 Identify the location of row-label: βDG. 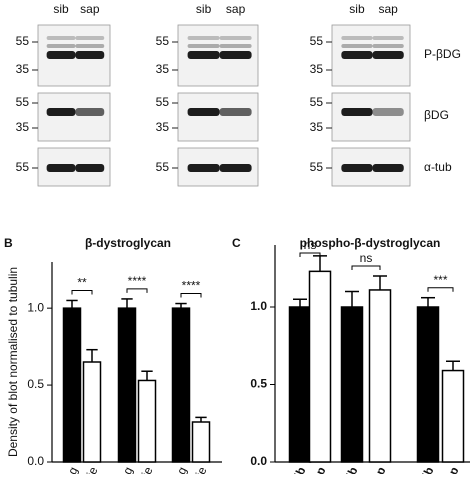
(436, 115).